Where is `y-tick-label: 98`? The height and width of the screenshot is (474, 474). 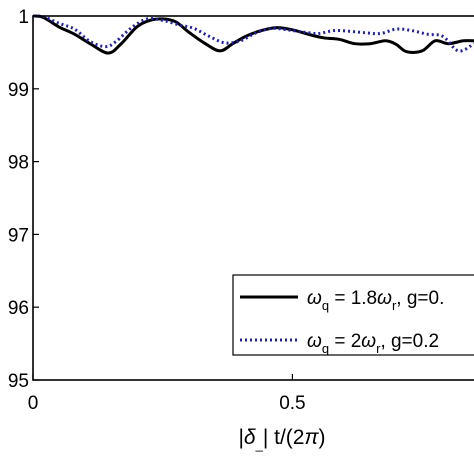
y-tick-label: 98 is located at coordinates (18, 163).